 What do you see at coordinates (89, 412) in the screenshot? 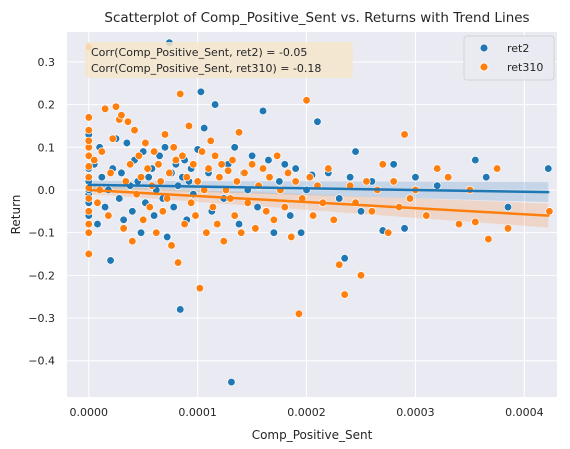
I see `x-tick-label: 0.0000` at bounding box center [89, 412].